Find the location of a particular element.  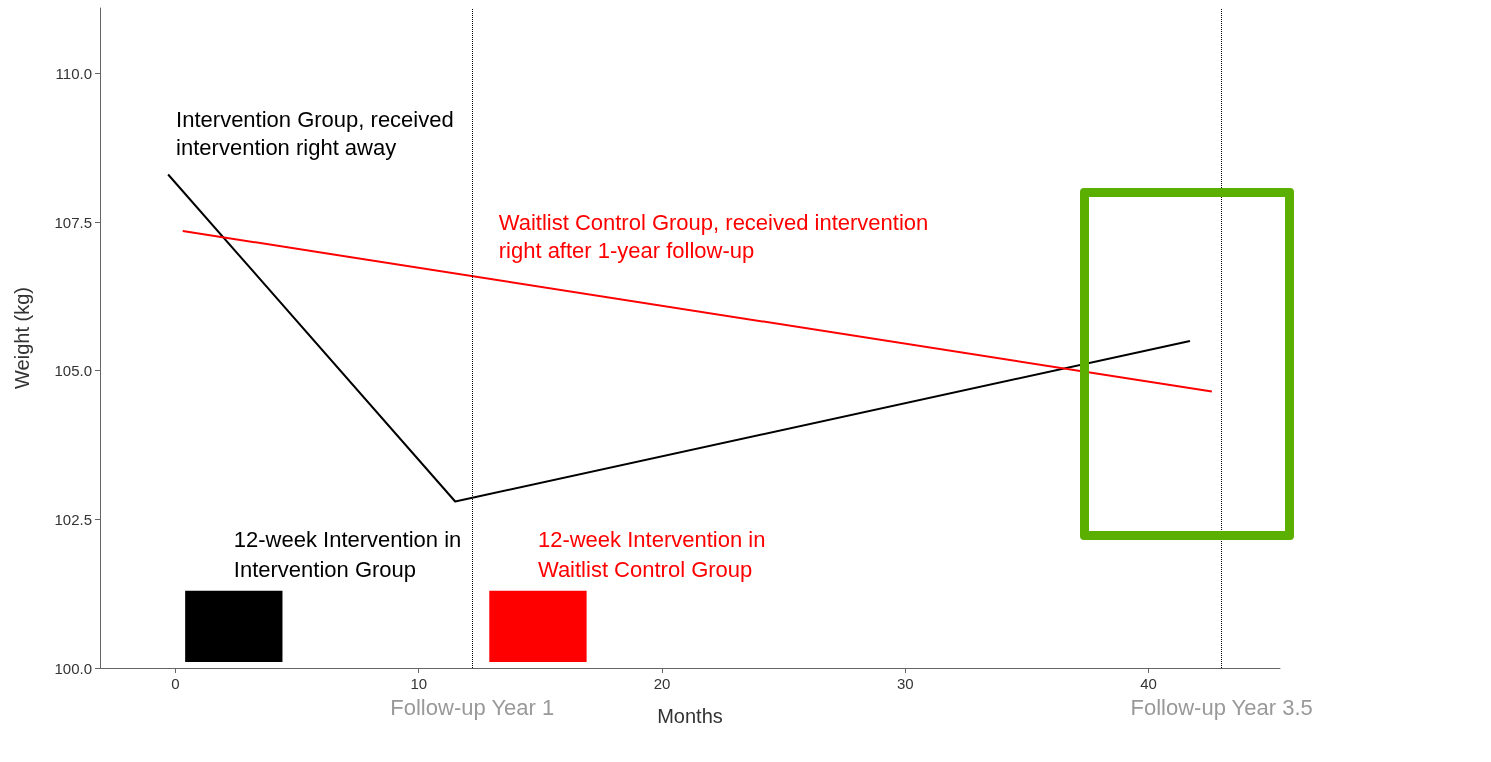

x-tick-label: 0 is located at coordinates (175, 683).